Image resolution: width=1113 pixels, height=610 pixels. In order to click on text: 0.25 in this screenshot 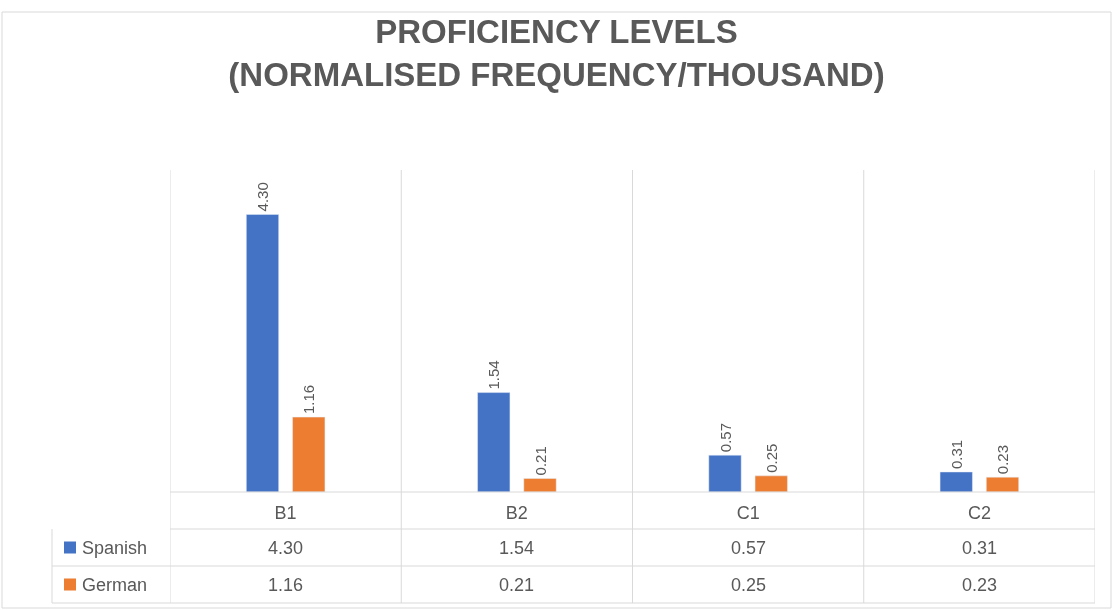, I will do `click(771, 458)`.